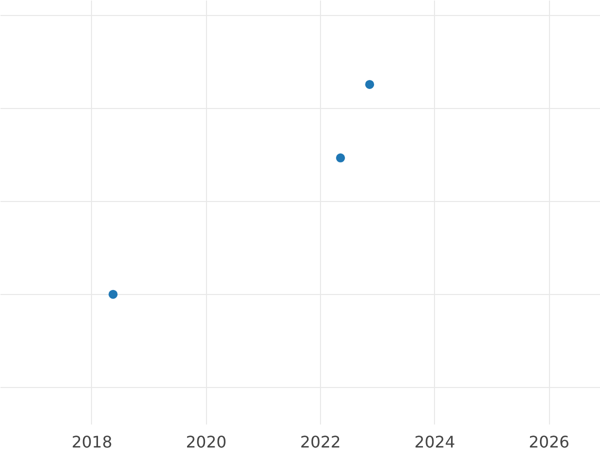 This screenshot has height=450, width=600. Describe the element at coordinates (435, 441) in the screenshot. I see `x-tick-label: 2024` at that location.